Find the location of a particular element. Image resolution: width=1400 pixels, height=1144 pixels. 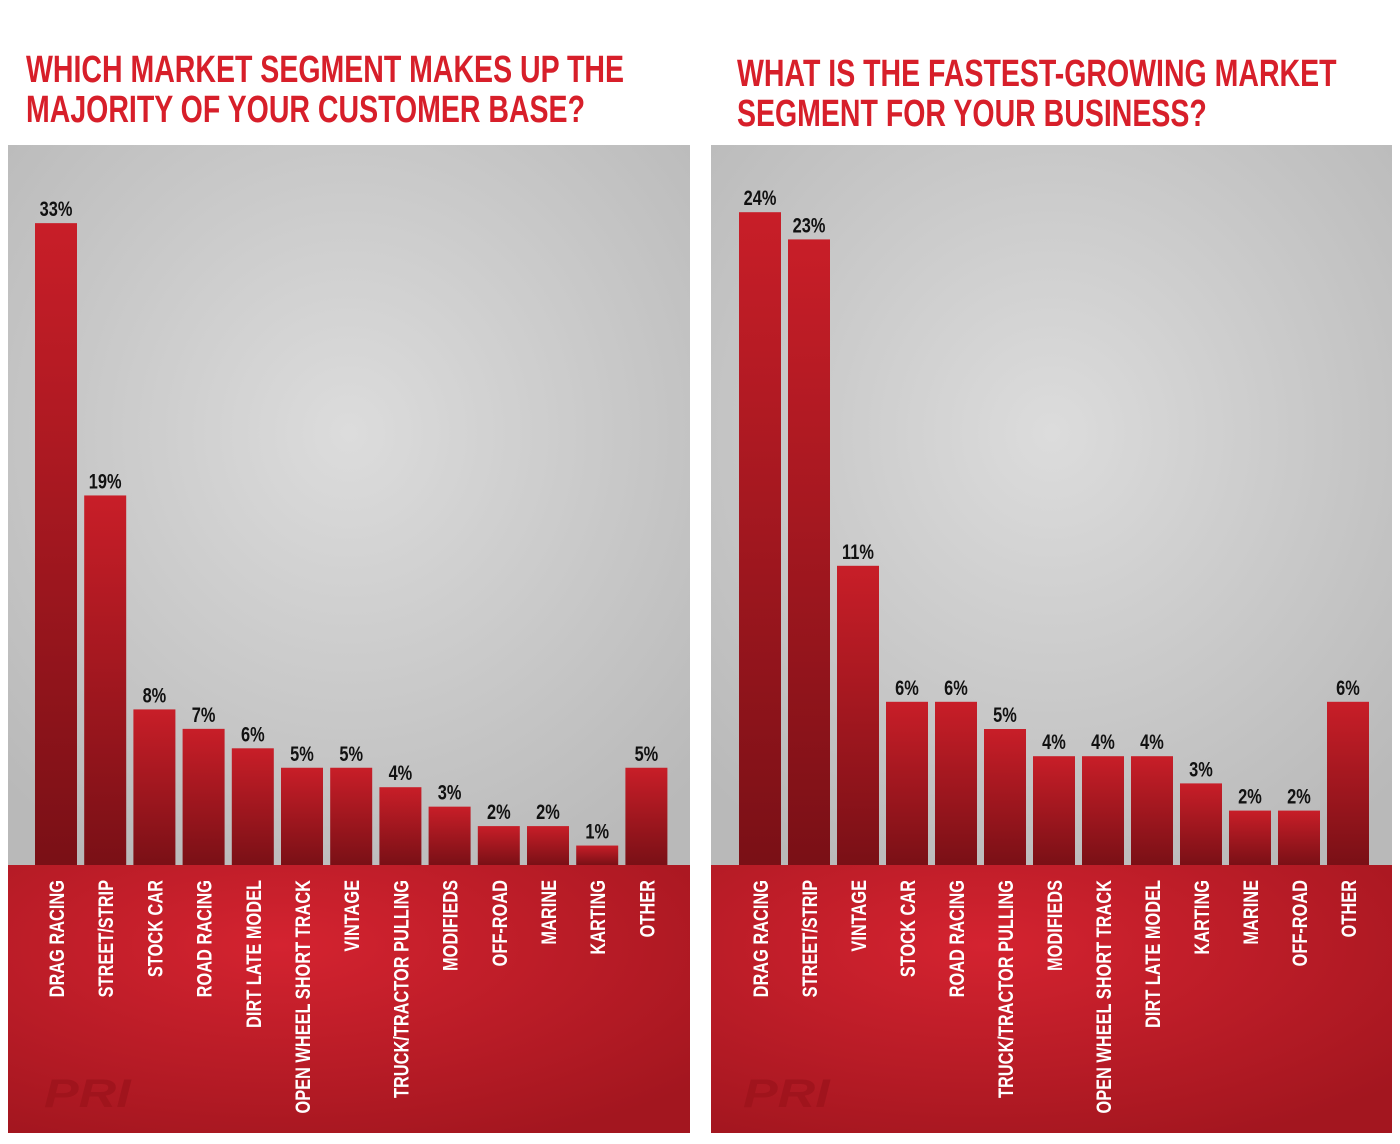

left-title-line-1: WHICH MARKET SEGMENT MAKES UP THE is located at coordinates (325, 70).